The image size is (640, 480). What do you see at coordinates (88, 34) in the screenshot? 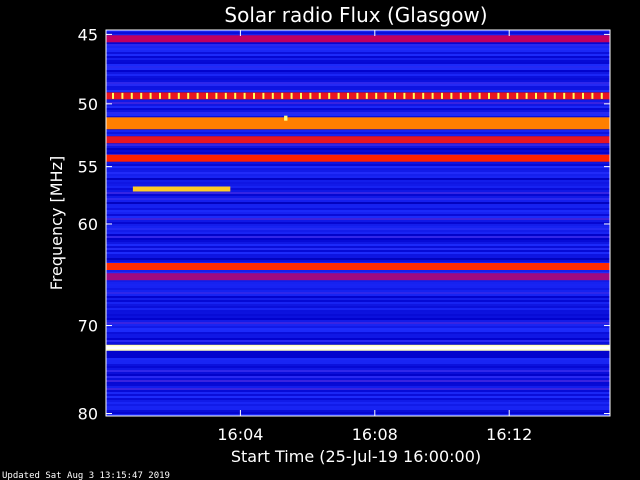
I see `y-tick-label: 45` at bounding box center [88, 34].